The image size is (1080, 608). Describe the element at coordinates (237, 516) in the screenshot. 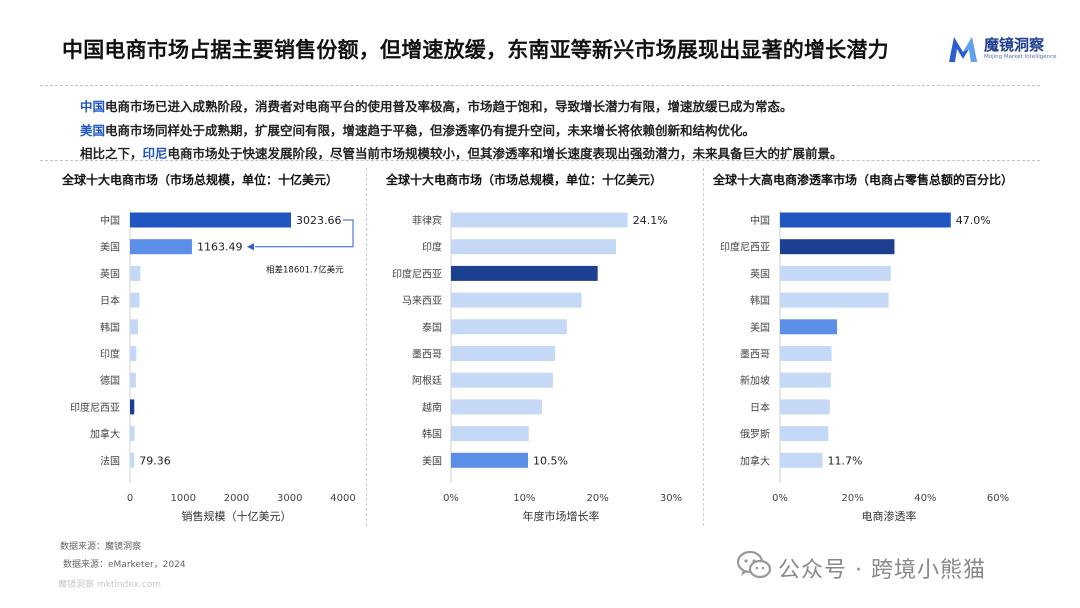

I see `x-axis-label: 销售规模（十亿美元）` at that location.